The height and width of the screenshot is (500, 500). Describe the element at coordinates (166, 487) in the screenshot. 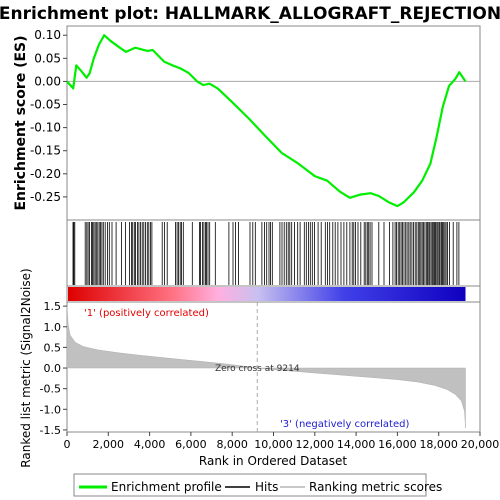

I see `legend-label-enrichment: Enrichment profile` at that location.